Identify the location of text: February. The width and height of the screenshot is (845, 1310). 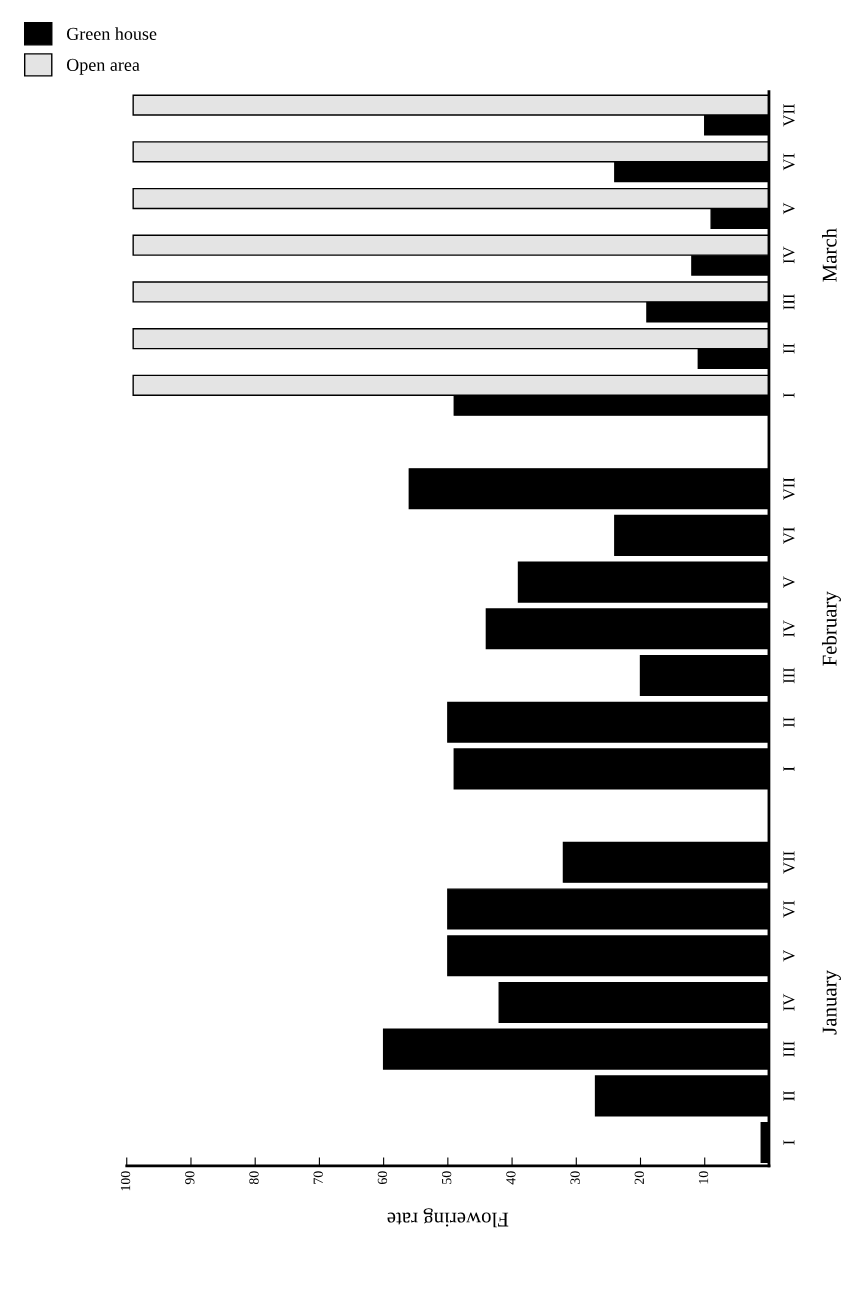
(831, 628).